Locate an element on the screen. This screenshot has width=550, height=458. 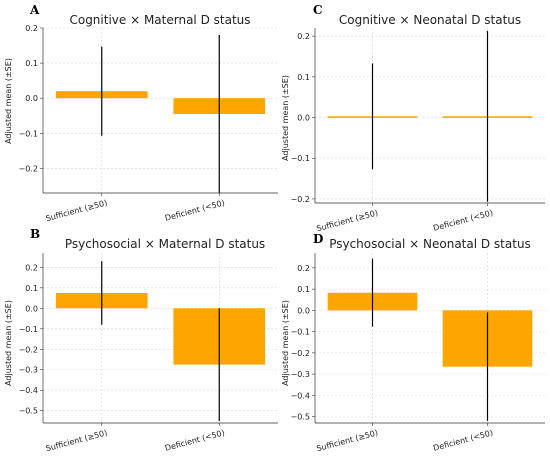
panel-a-ytick-label: 0.0 is located at coordinates (31, 98).